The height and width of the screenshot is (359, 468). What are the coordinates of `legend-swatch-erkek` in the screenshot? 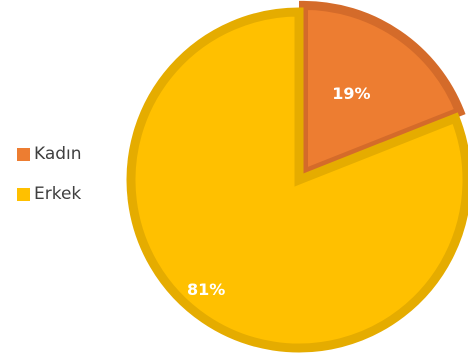 It's located at (23, 194).